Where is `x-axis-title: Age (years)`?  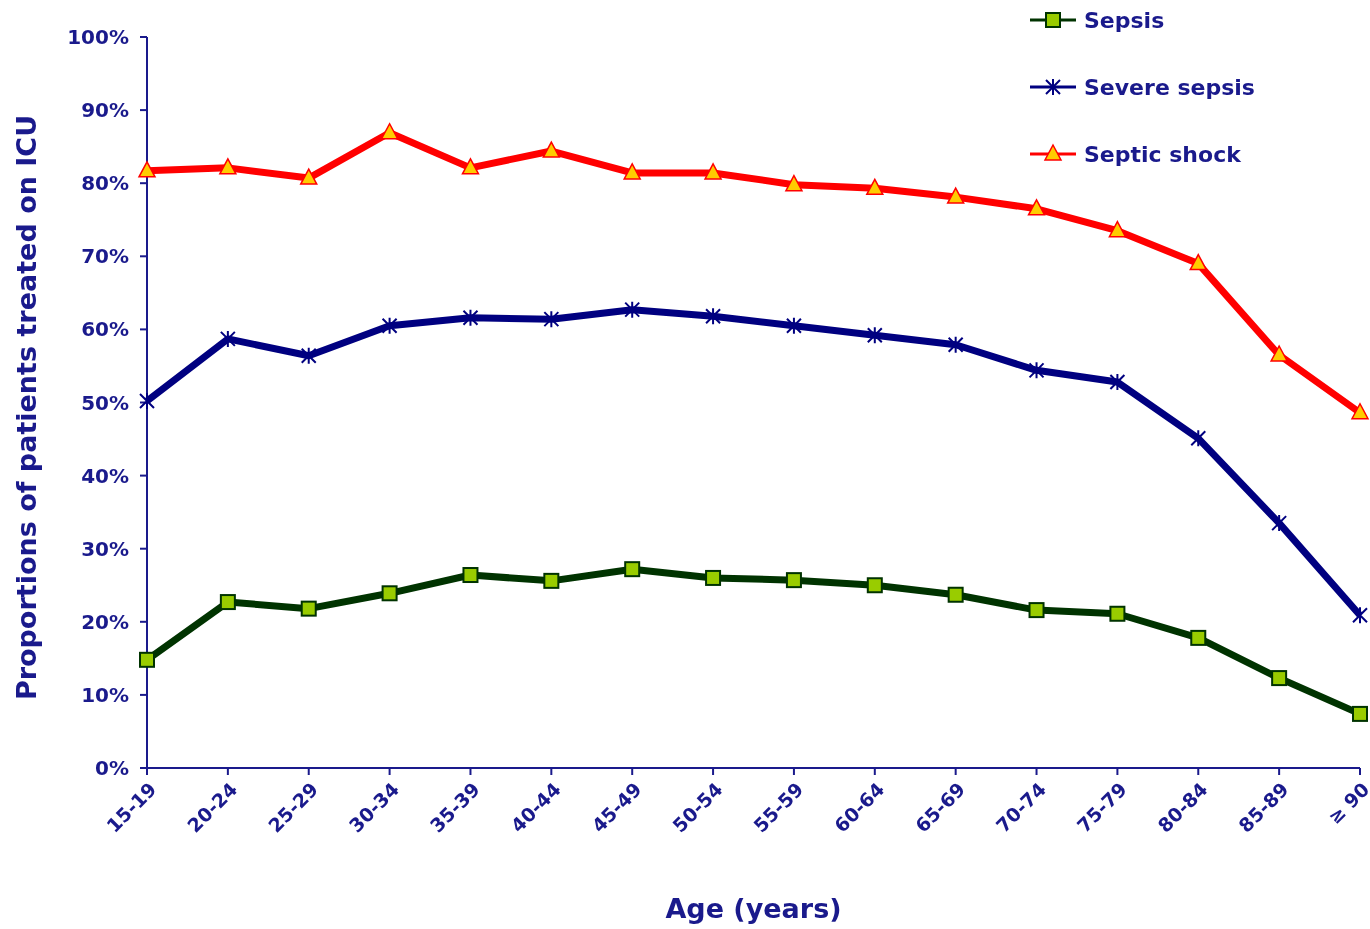
x-axis-title: Age (years) is located at coordinates (753, 908).